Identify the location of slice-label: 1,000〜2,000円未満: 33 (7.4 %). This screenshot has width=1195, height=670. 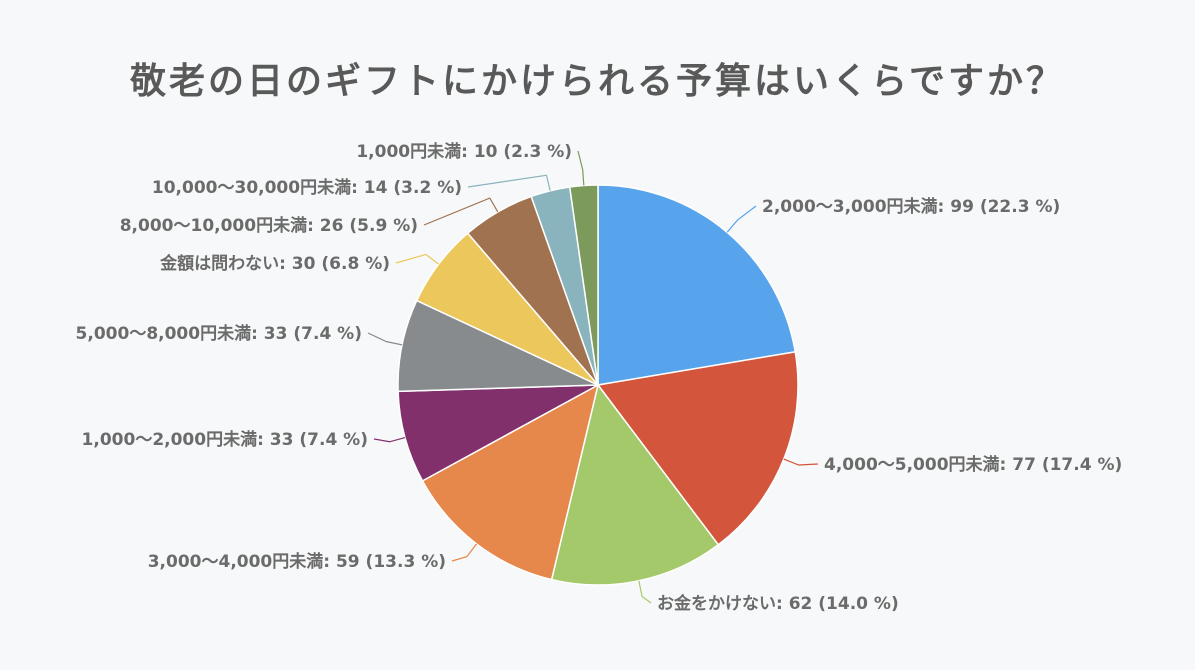
(225, 439).